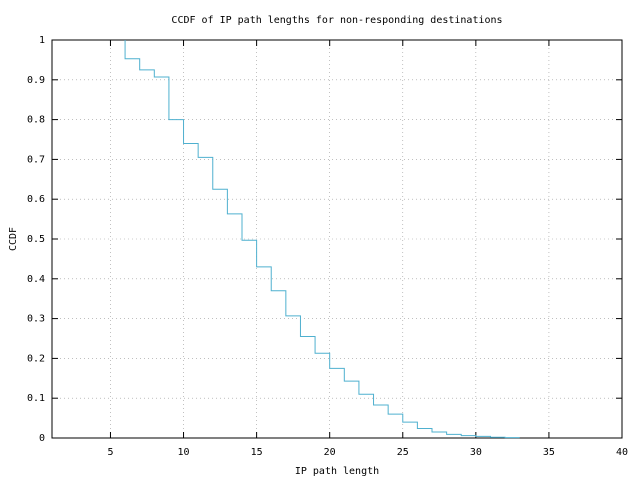 This screenshot has height=480, width=640. I want to click on y-tick-label: 0.3, so click(36, 319).